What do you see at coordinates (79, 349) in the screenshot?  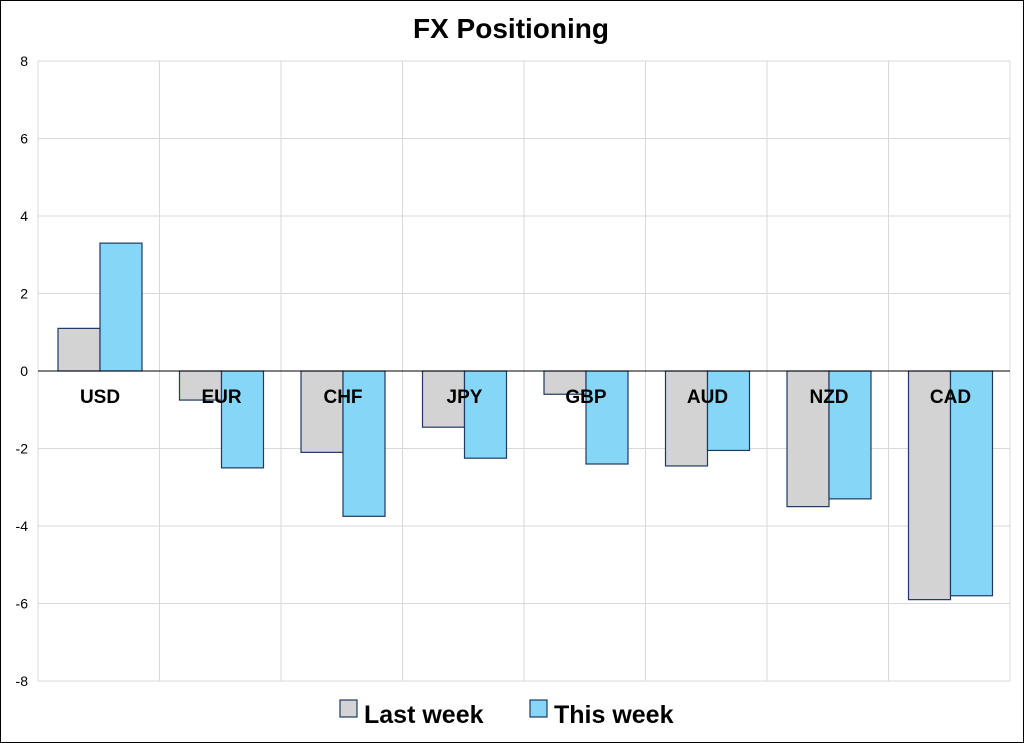 I see `bar-last-week-usd` at bounding box center [79, 349].